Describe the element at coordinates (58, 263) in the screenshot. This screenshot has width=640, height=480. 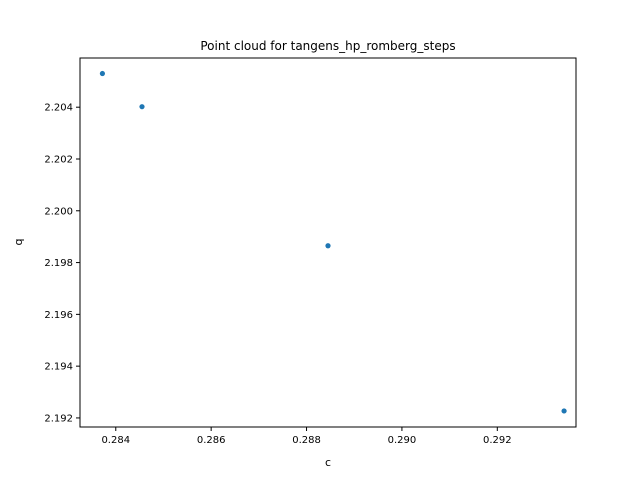
I see `y-tick-label: 2.198` at that location.